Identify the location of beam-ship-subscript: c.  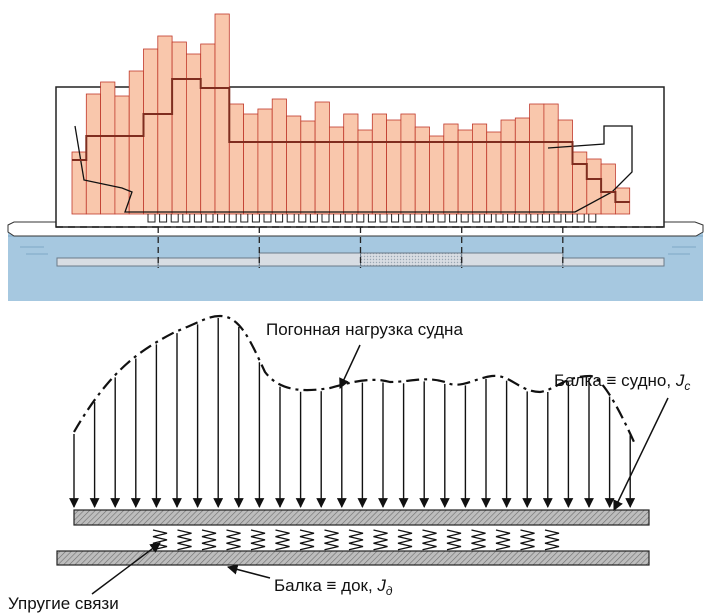
(687, 386).